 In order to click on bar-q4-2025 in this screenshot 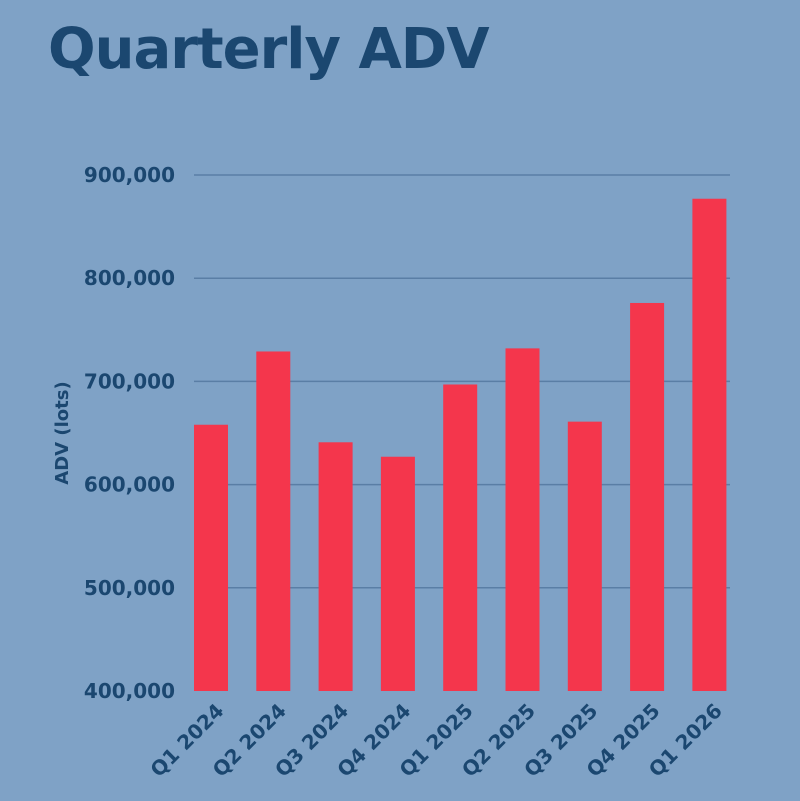, I will do `click(647, 496)`.